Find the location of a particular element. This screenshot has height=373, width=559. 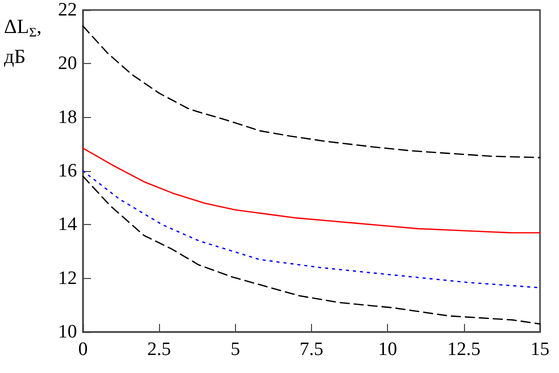

x-tick-label: 12.5 is located at coordinates (463, 349).